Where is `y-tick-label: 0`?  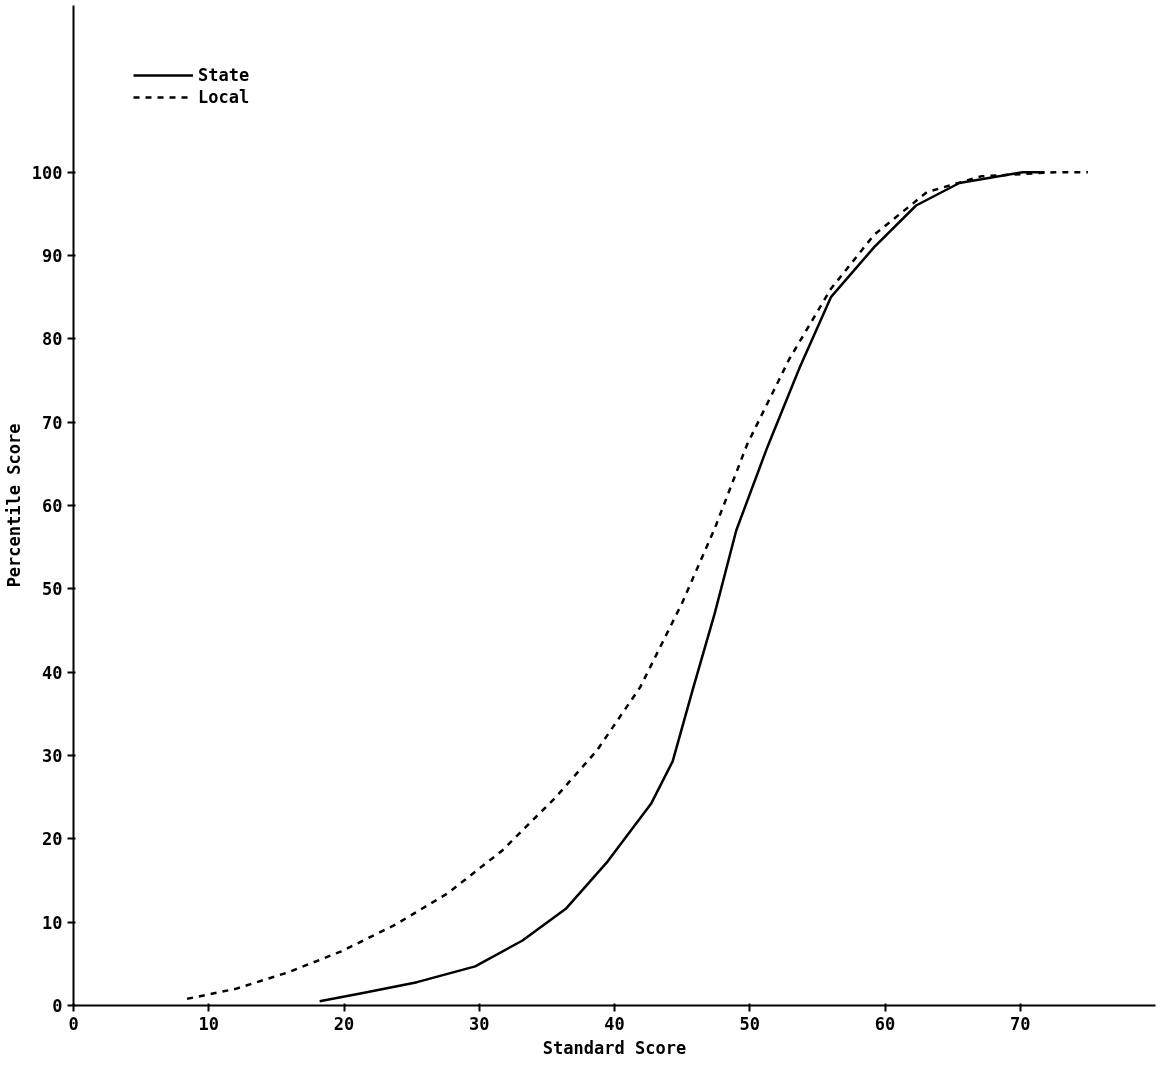 y-tick-label: 0 is located at coordinates (57, 1006).